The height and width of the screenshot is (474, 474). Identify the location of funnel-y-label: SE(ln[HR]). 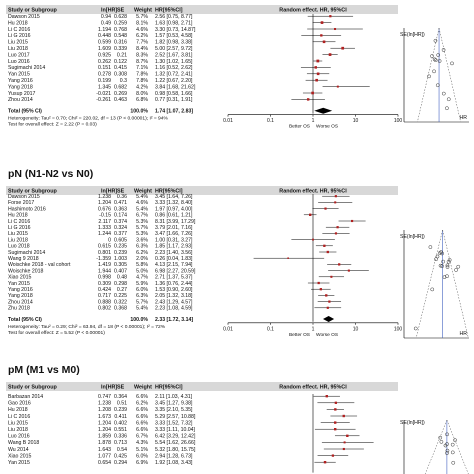
(412, 237).